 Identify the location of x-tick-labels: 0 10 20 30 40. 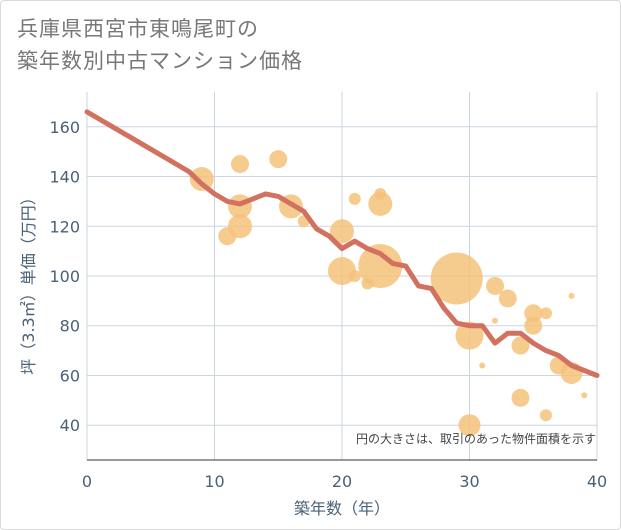
(344, 481).